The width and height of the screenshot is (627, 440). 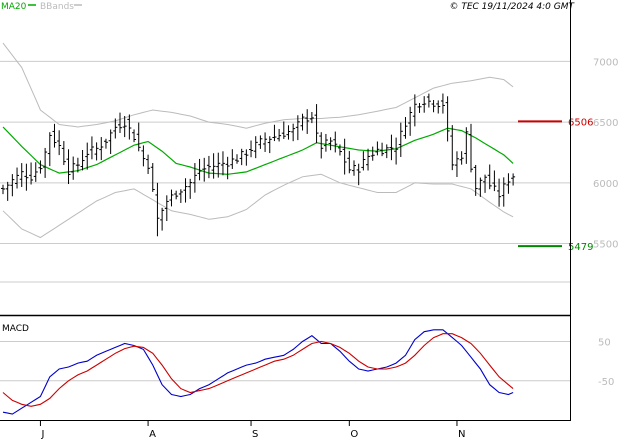 I want to click on ma20-polyline, so click(x=258, y=150).